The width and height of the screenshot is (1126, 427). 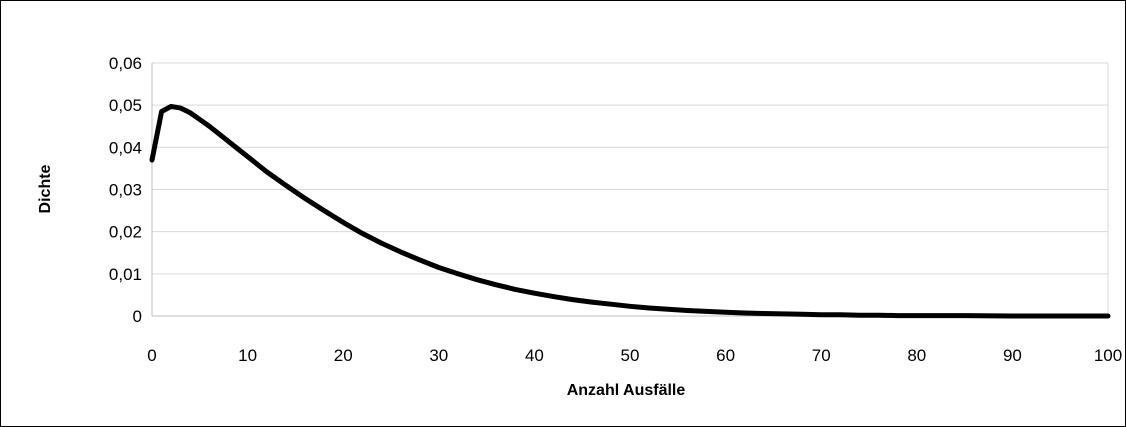 What do you see at coordinates (125, 63) in the screenshot?
I see `y-tick-label: 0,06` at bounding box center [125, 63].